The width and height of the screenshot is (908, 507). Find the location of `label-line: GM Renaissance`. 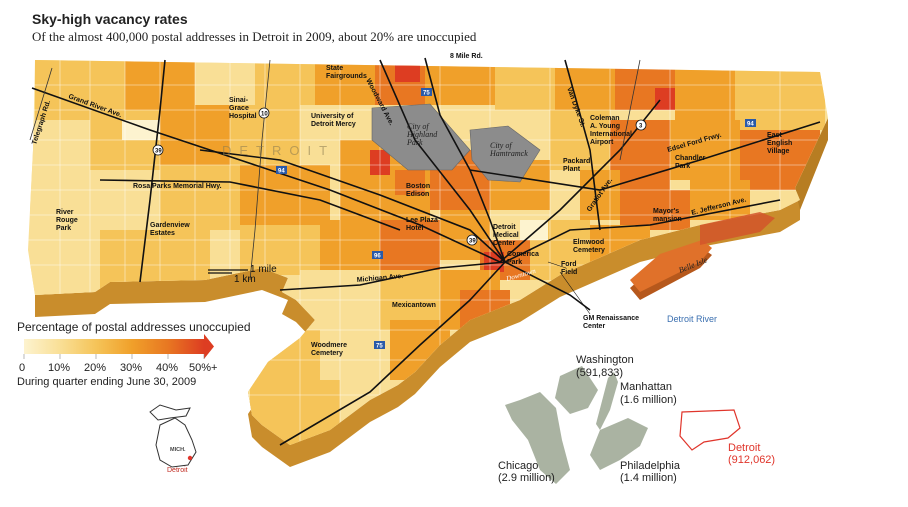

label-line: GM Renaissance is located at coordinates (611, 318).